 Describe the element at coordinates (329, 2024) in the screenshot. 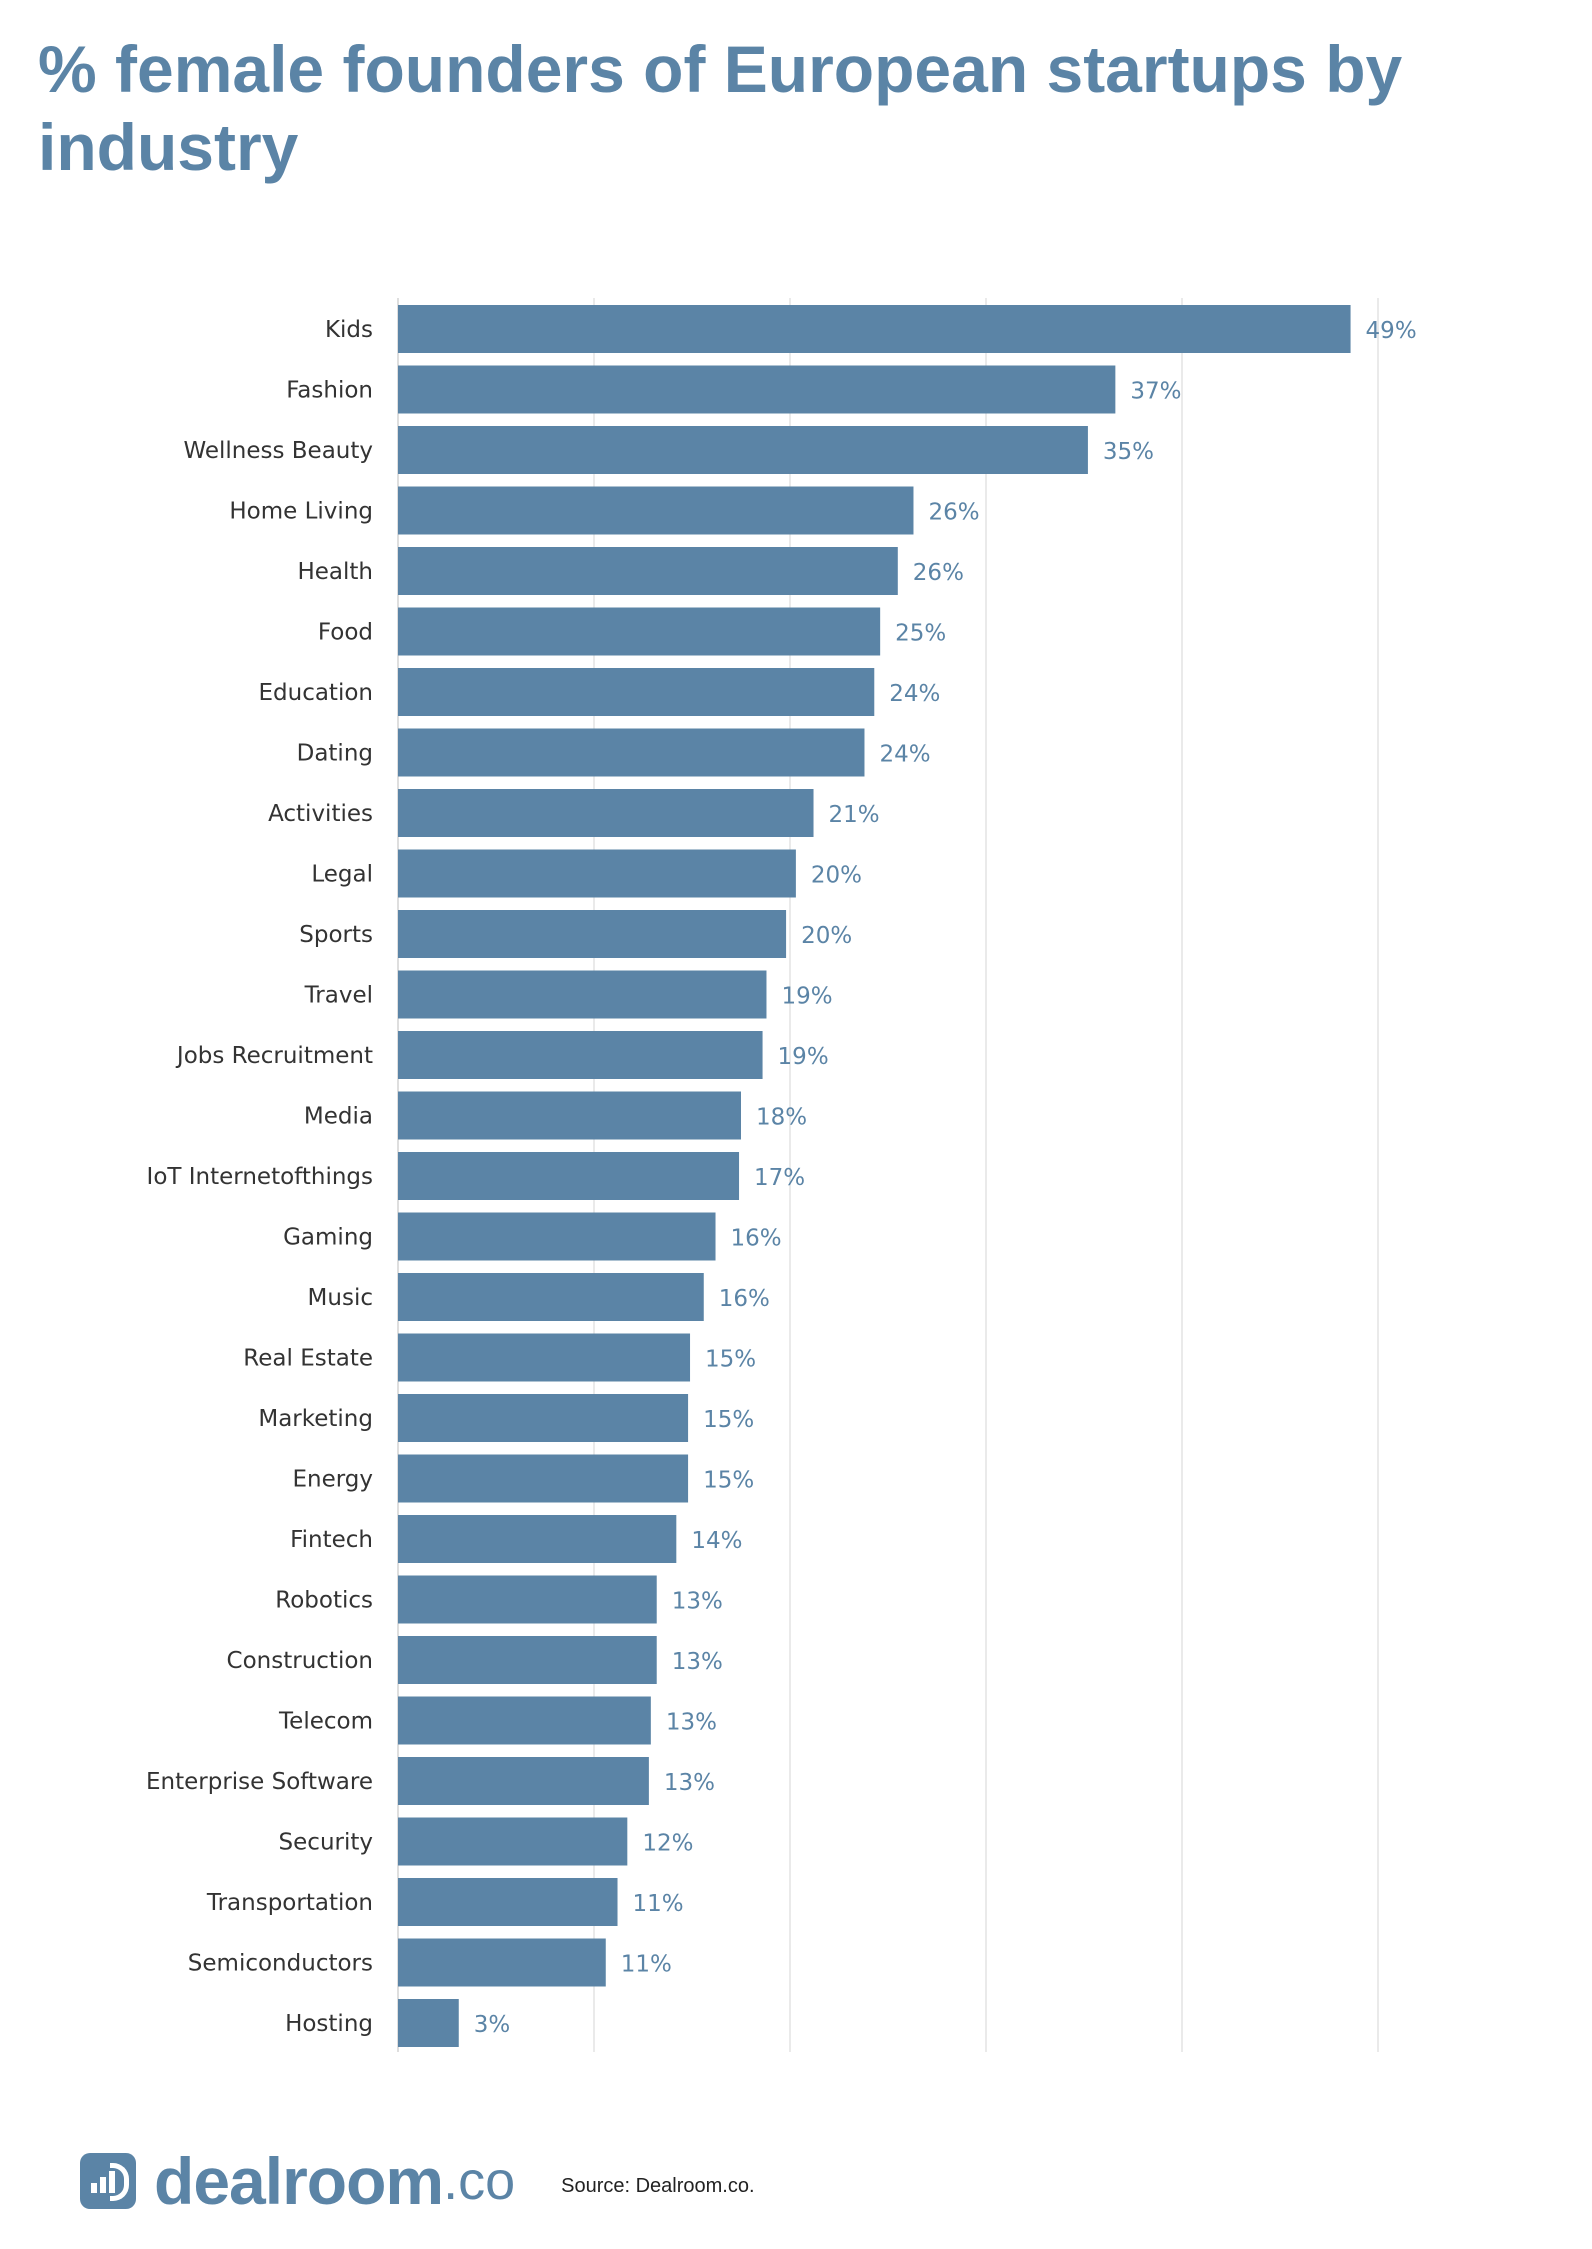

I see `category-label: Hosting` at that location.